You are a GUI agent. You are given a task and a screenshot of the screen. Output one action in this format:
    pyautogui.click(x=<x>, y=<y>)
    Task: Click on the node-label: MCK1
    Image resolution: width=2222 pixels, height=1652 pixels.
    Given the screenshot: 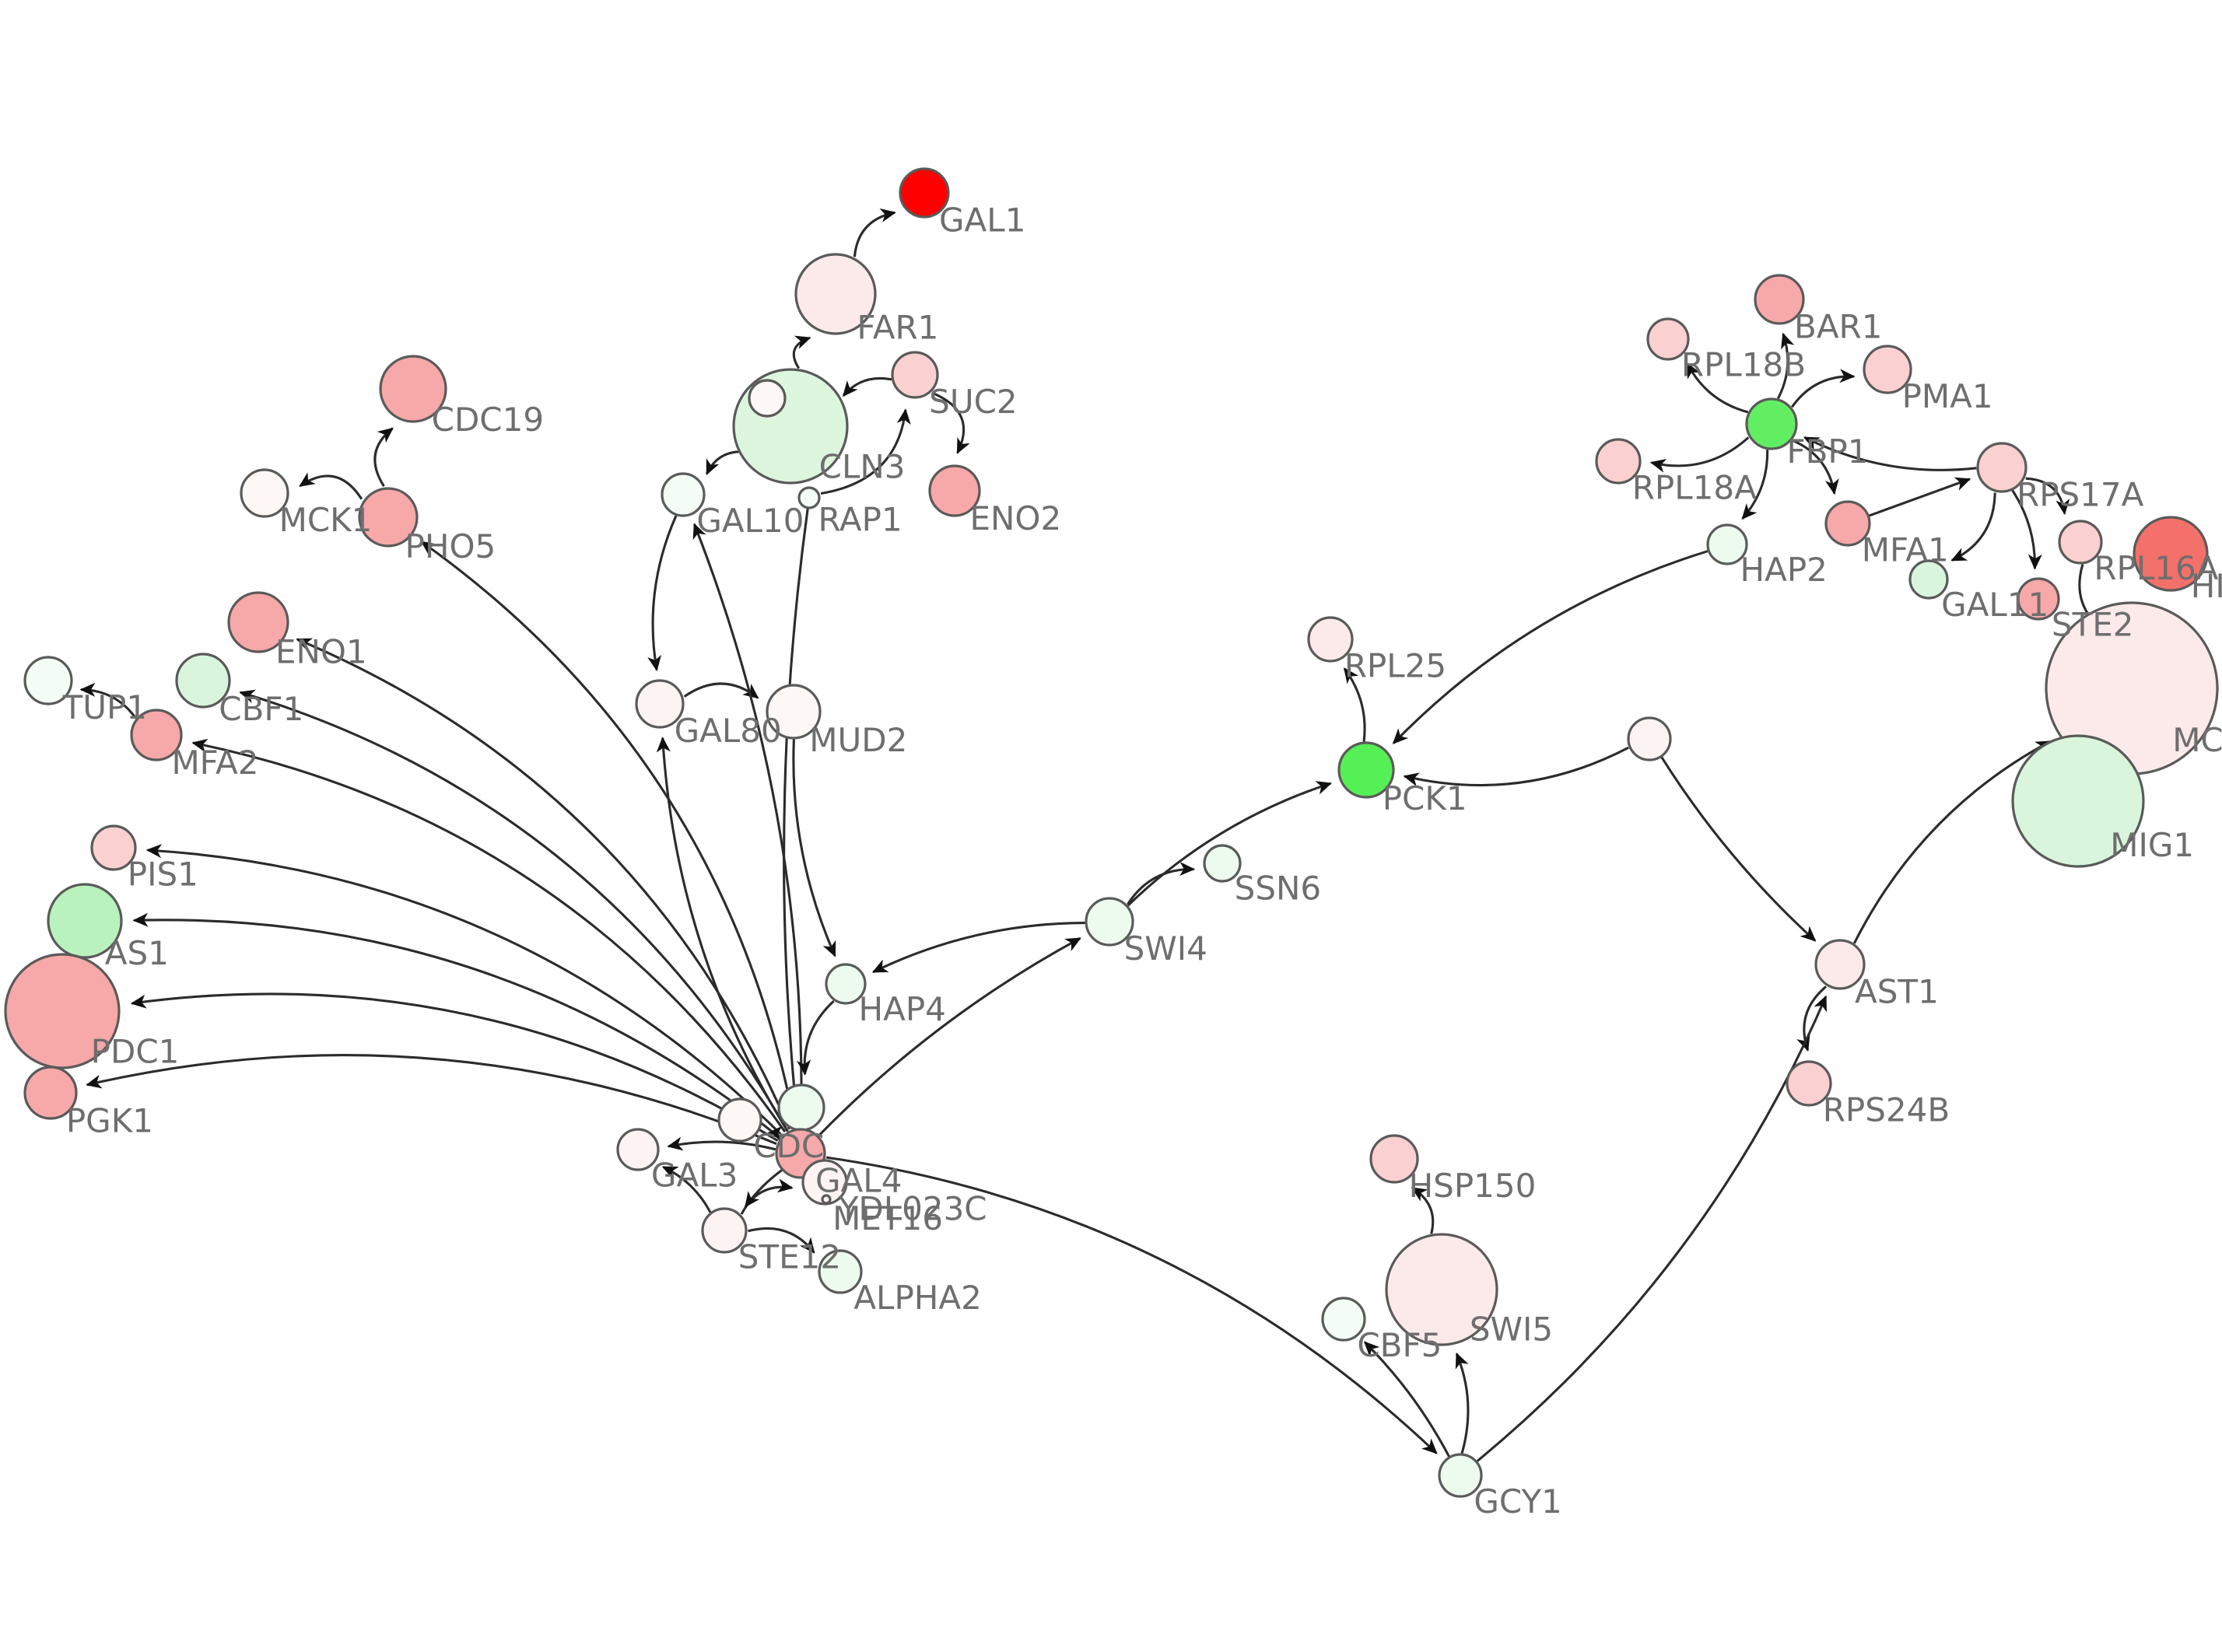 What is the action you would take?
    pyautogui.click(x=326, y=520)
    